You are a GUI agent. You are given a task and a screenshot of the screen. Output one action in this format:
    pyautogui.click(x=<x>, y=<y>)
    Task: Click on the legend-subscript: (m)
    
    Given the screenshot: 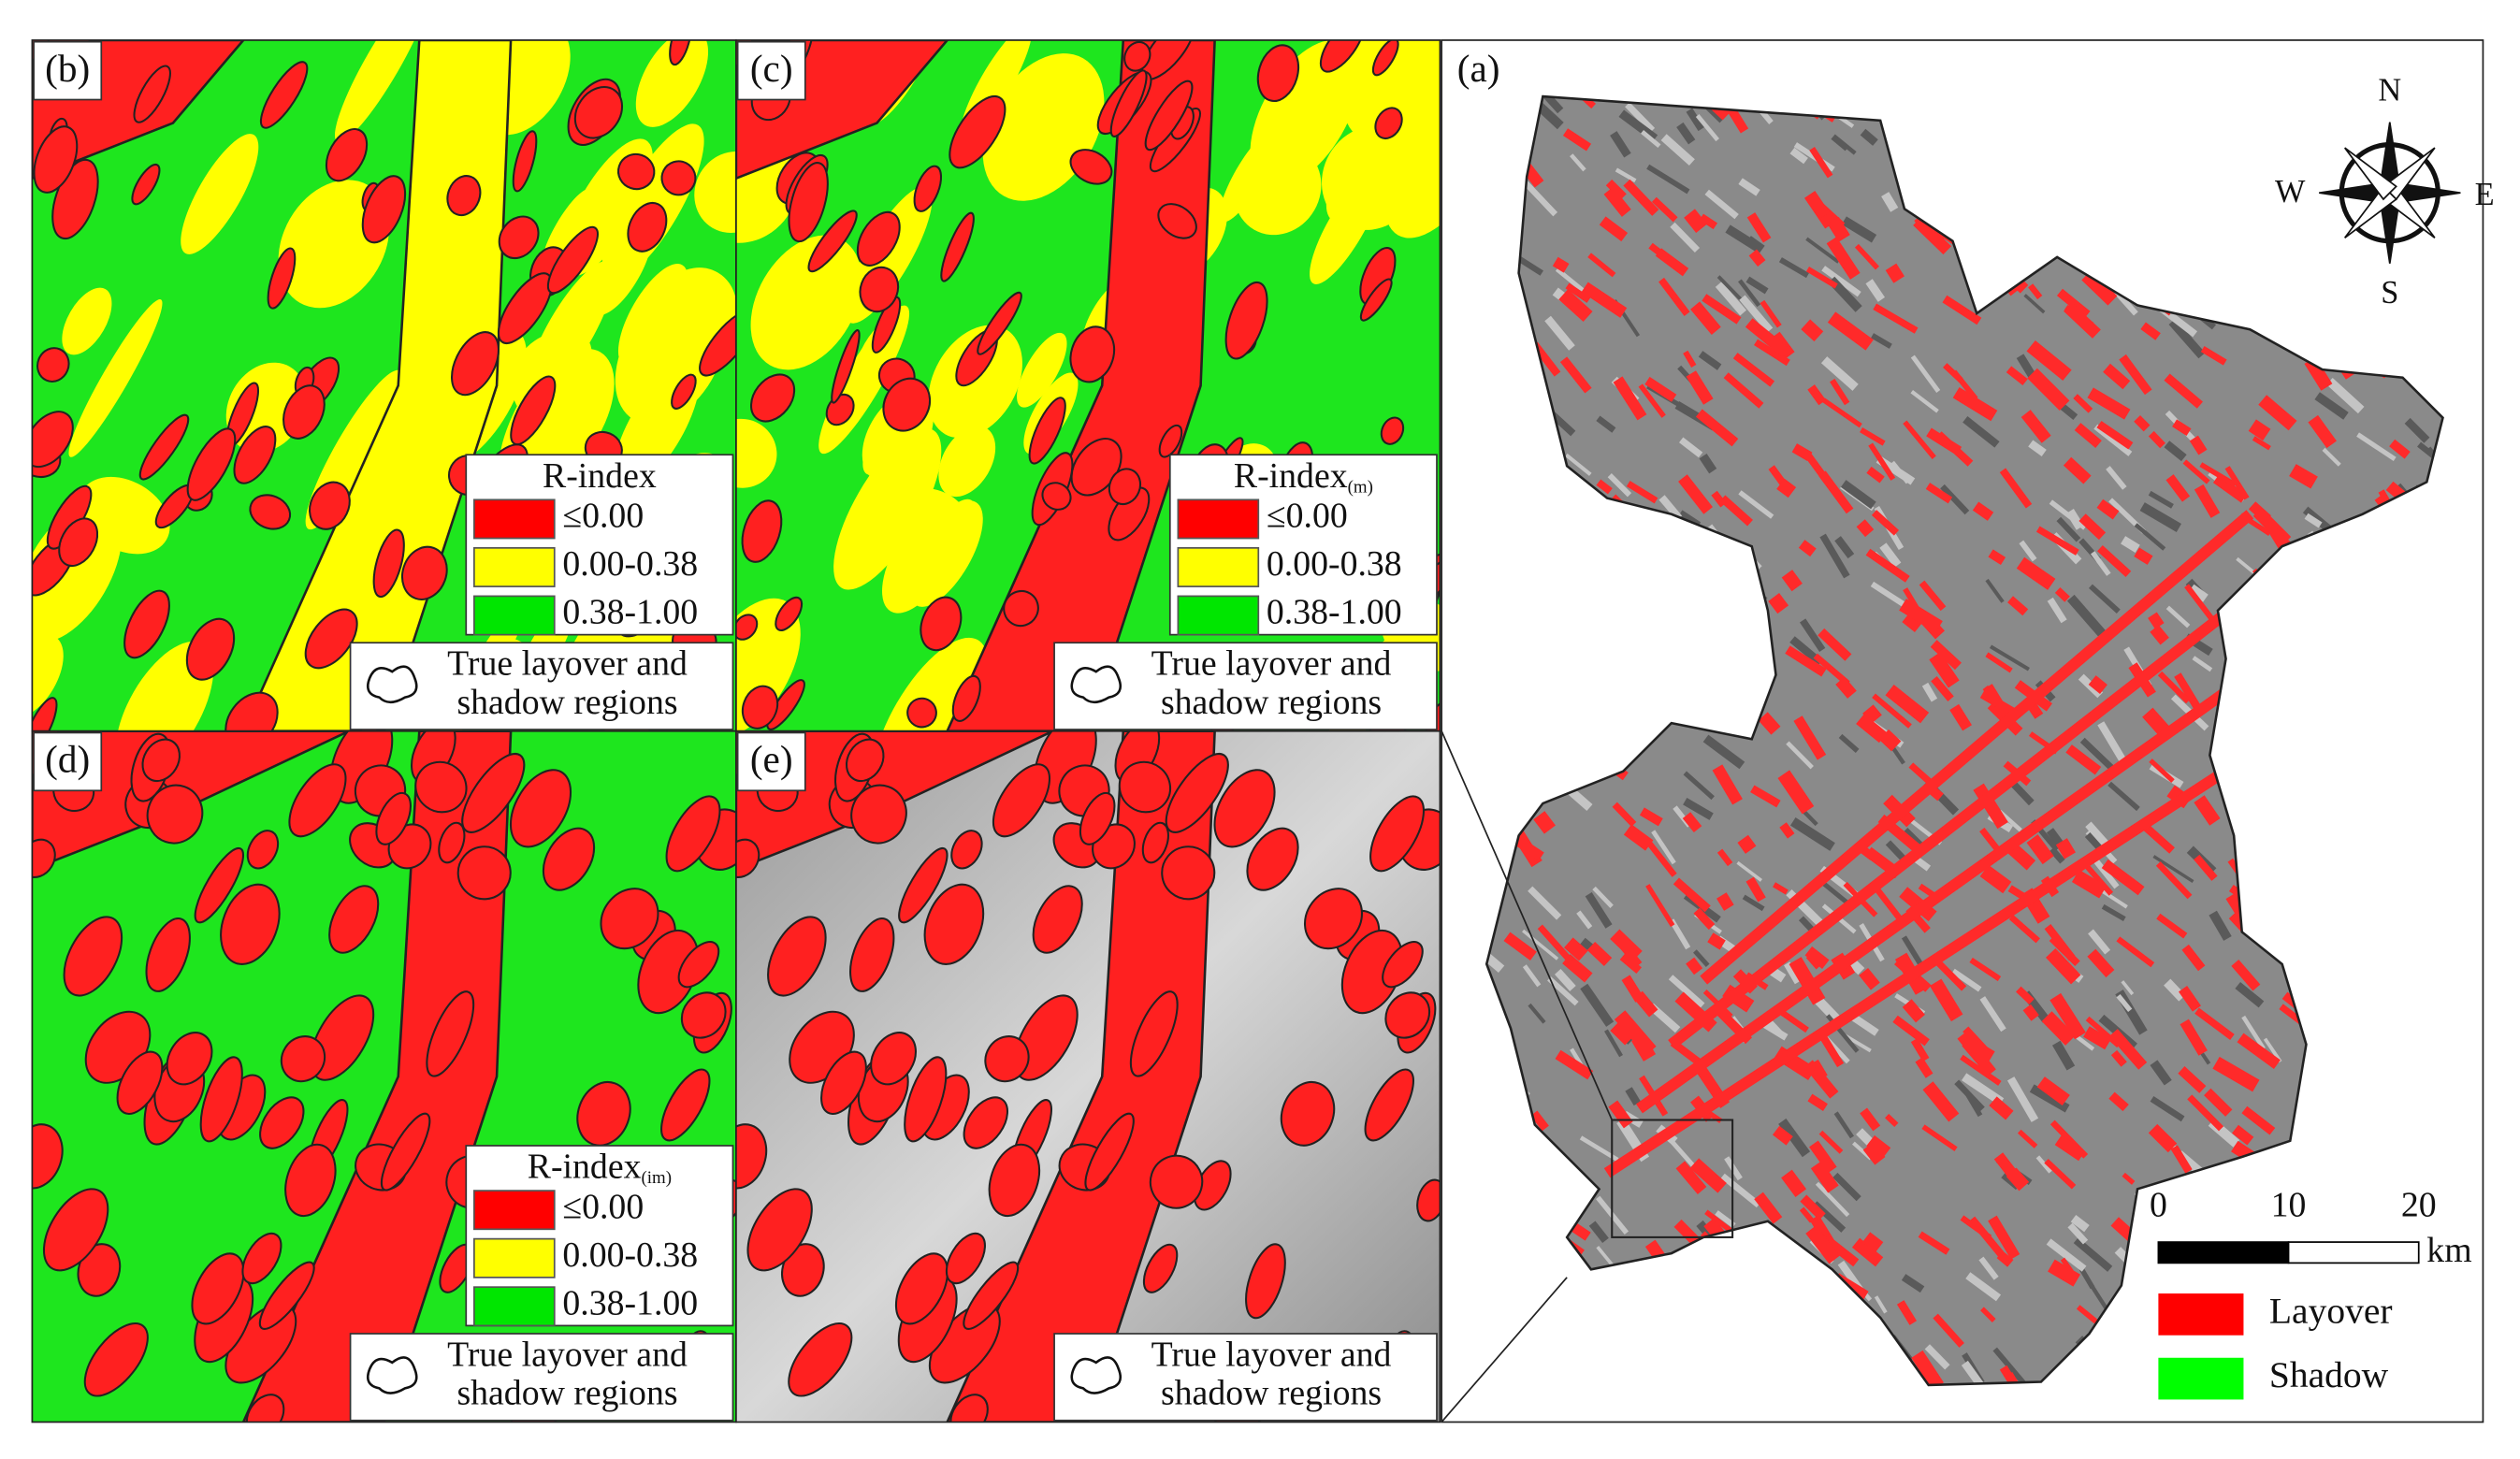 What is the action you would take?
    pyautogui.click(x=1360, y=488)
    